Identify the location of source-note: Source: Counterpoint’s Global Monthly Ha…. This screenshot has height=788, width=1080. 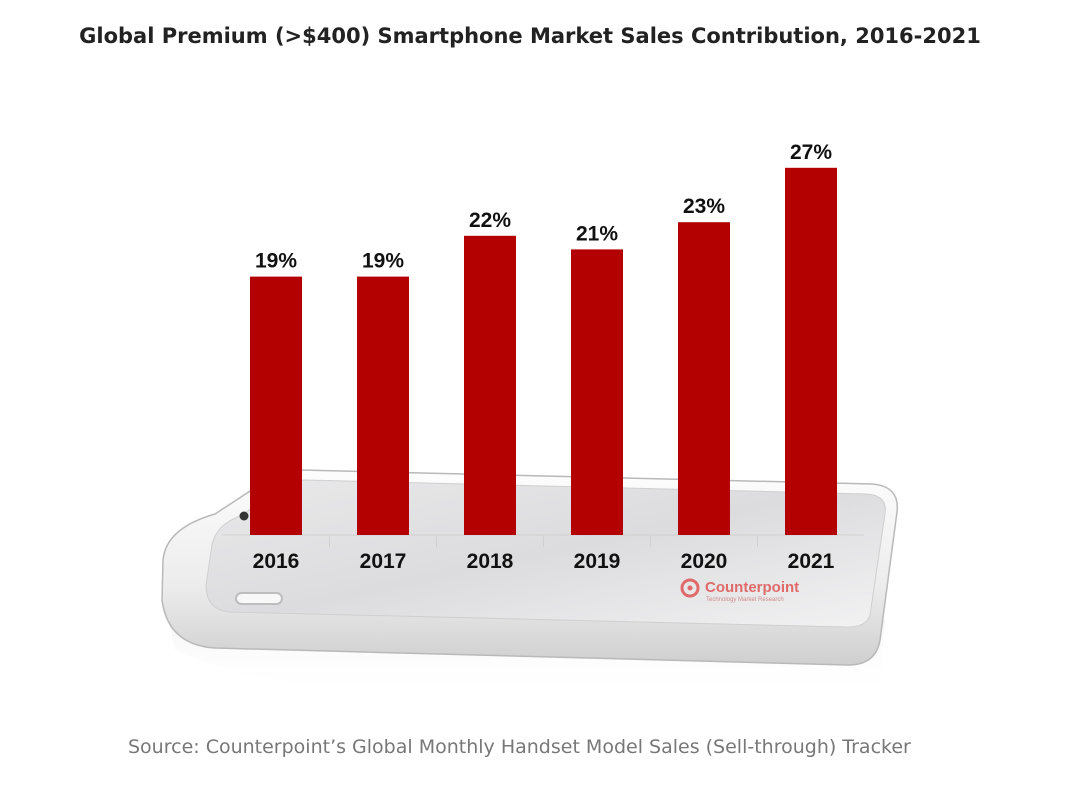
(519, 747).